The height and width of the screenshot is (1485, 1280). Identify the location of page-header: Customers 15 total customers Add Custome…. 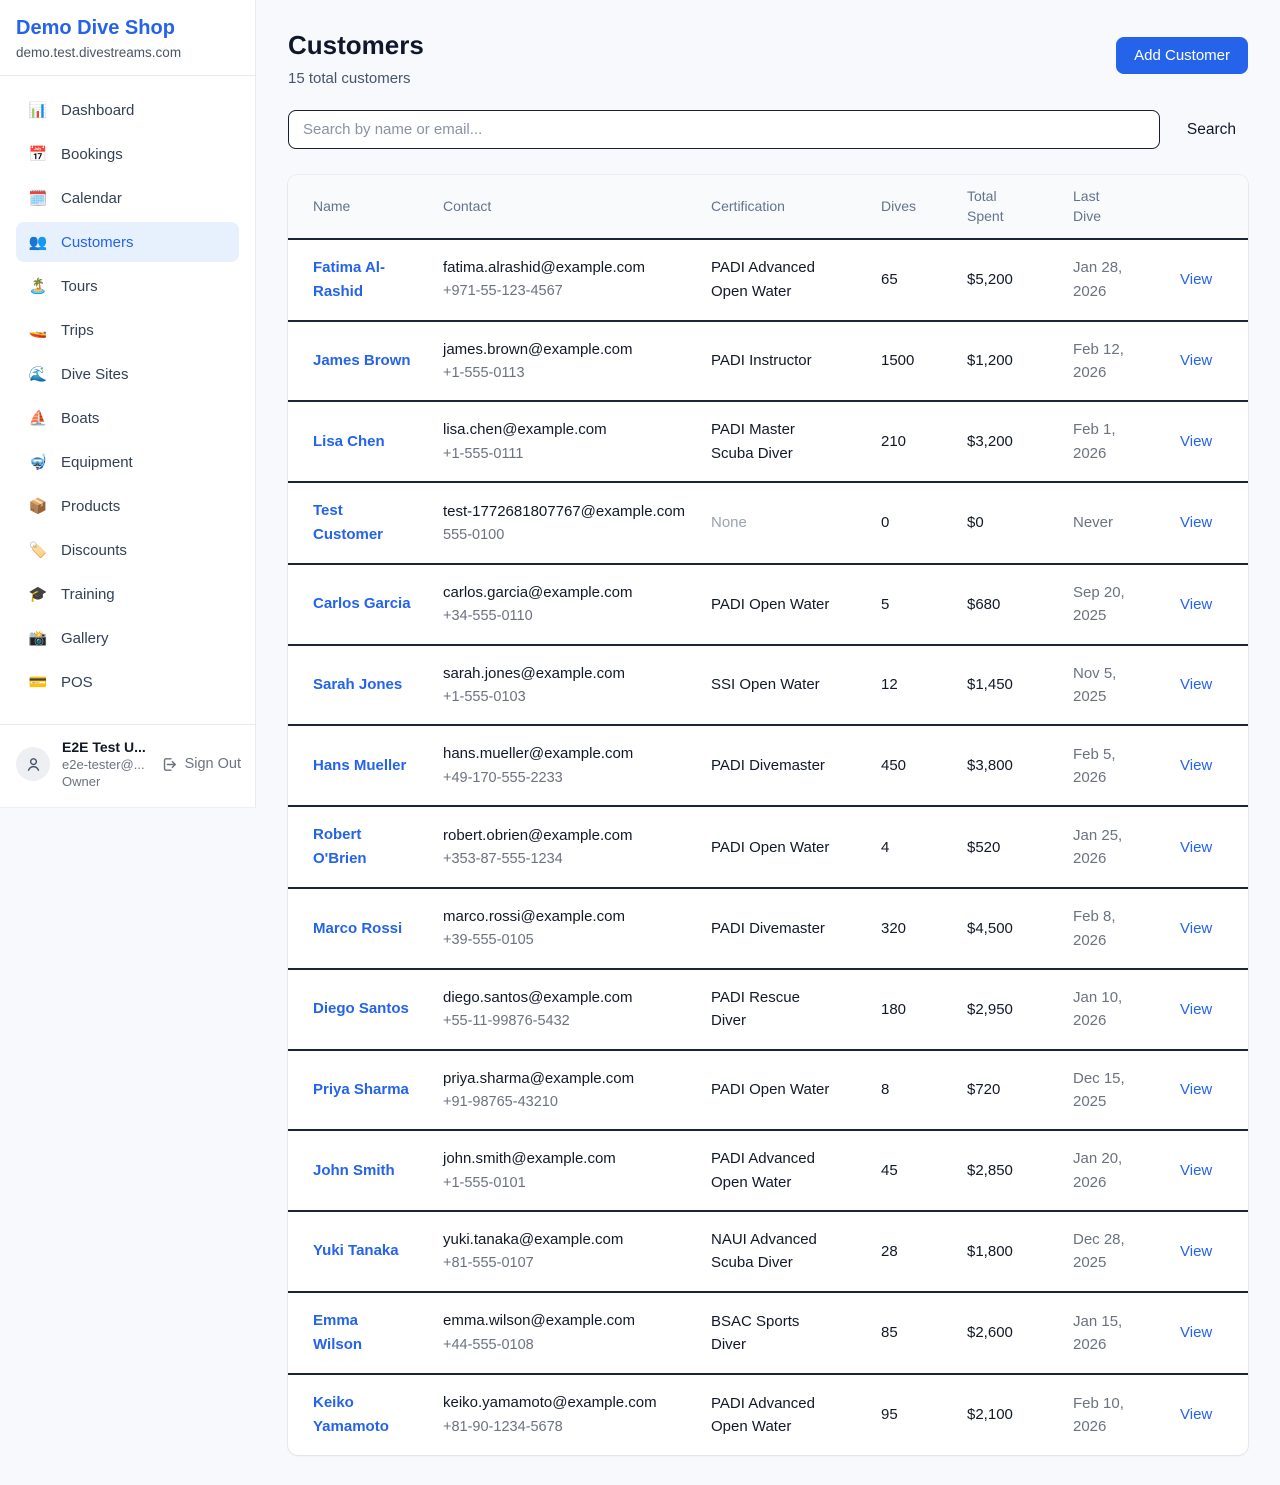
(768, 58).